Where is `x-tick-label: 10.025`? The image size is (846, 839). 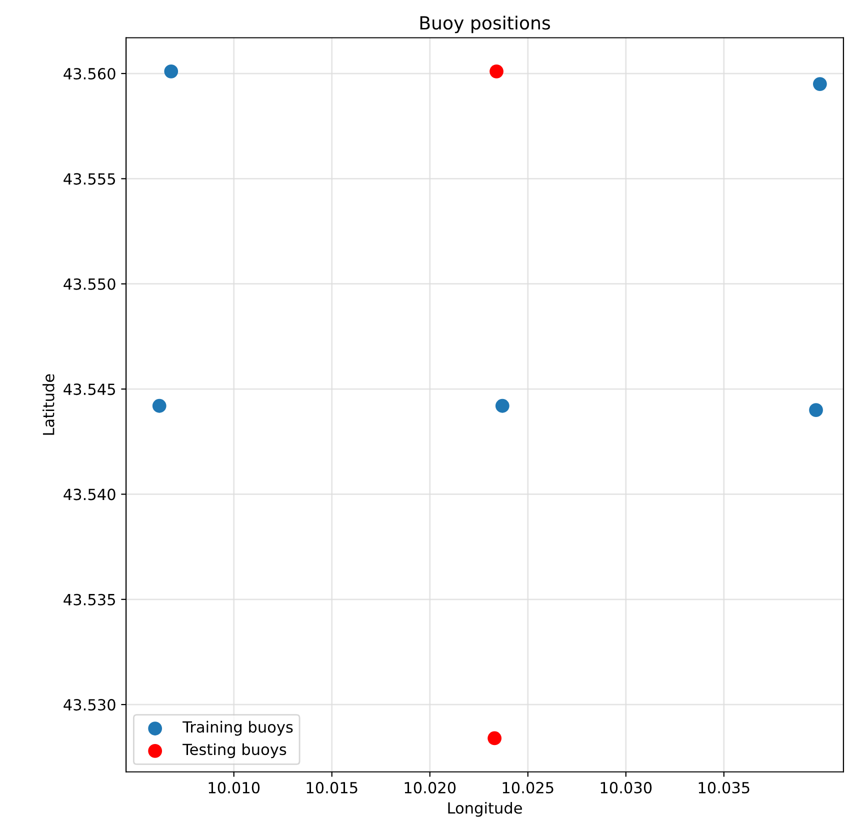
x-tick-label: 10.025 is located at coordinates (528, 788).